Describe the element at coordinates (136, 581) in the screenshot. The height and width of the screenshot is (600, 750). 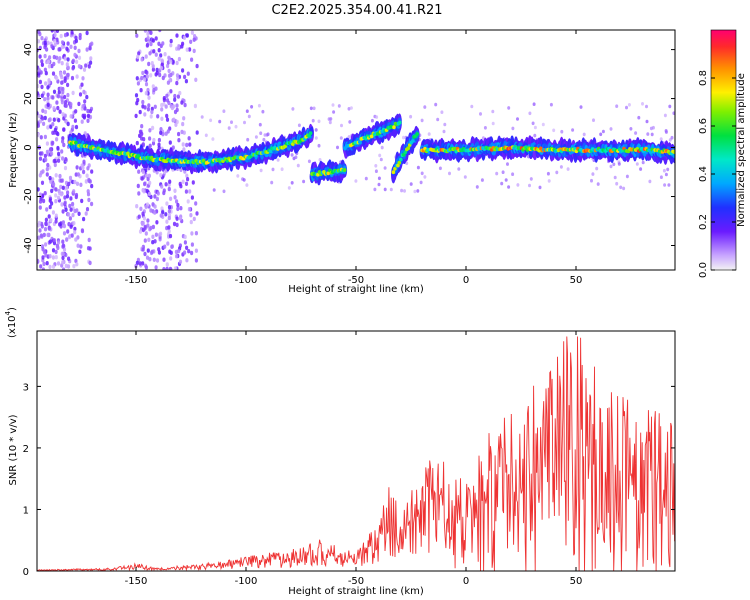
I see `x-tick-label: -150` at that location.